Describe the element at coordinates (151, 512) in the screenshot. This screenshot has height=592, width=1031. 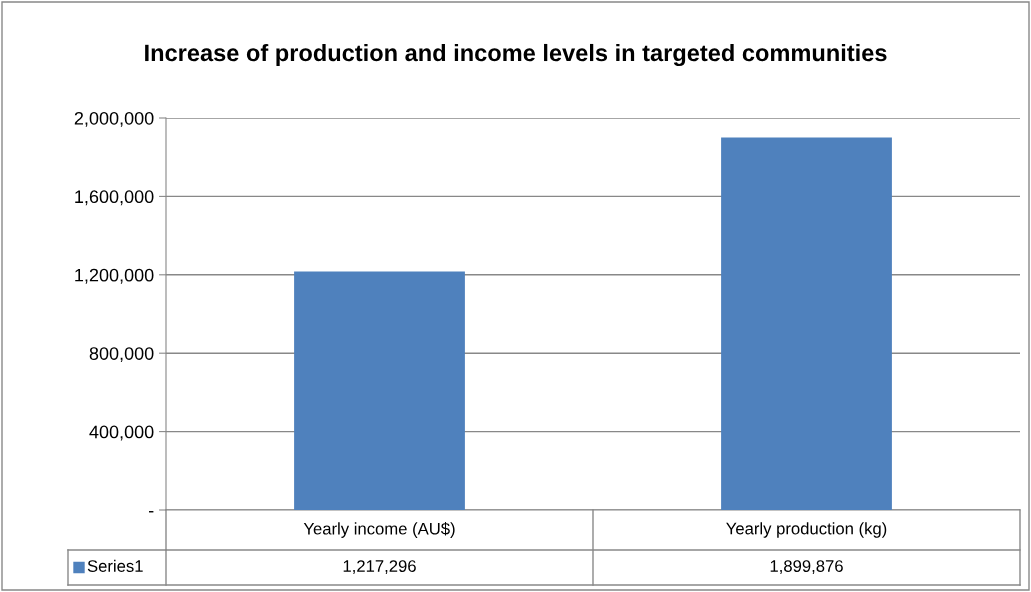
I see `y-tick-label: -` at that location.